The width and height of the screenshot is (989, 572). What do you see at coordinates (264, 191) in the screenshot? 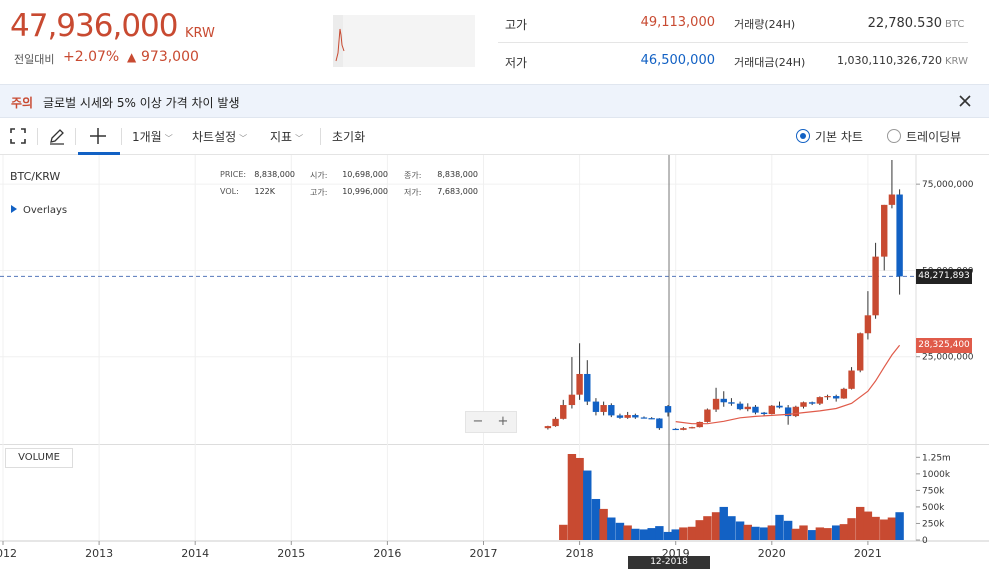
I see `legend-vol: 122K` at bounding box center [264, 191].